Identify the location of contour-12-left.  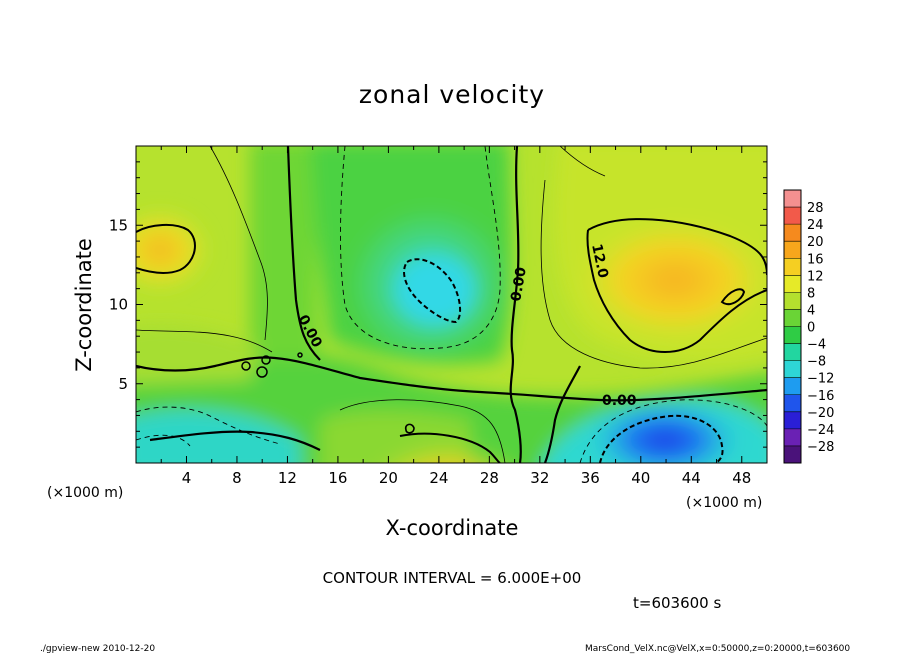
(166, 249).